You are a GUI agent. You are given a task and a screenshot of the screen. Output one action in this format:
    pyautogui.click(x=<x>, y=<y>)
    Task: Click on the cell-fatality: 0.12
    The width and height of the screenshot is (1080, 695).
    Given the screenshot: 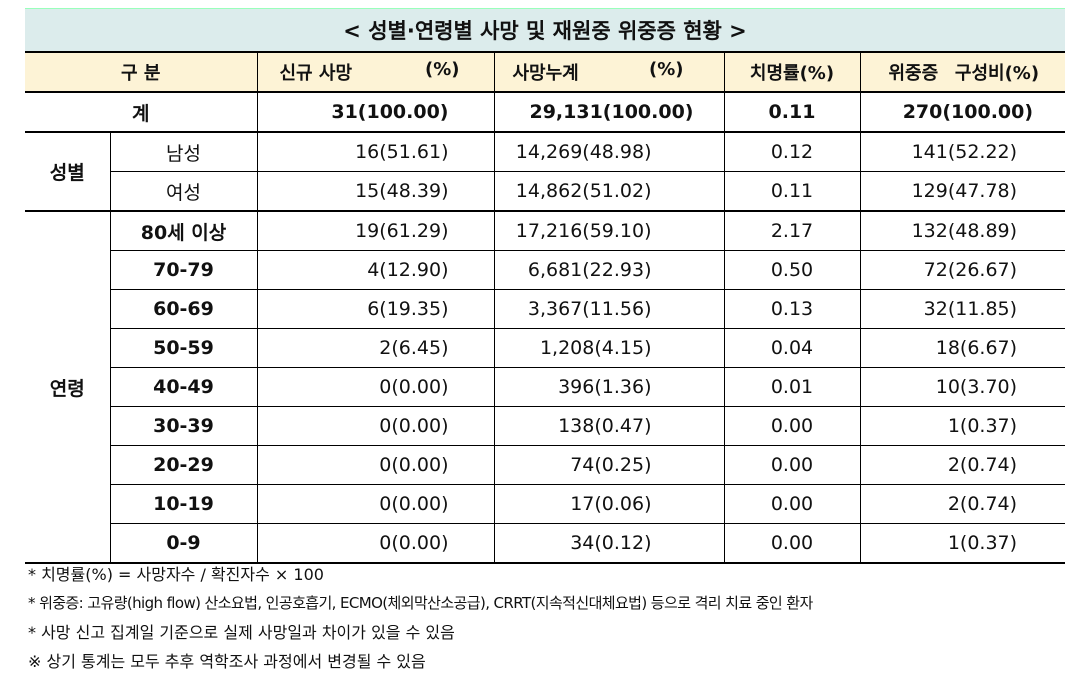 What is the action you would take?
    pyautogui.click(x=791, y=152)
    